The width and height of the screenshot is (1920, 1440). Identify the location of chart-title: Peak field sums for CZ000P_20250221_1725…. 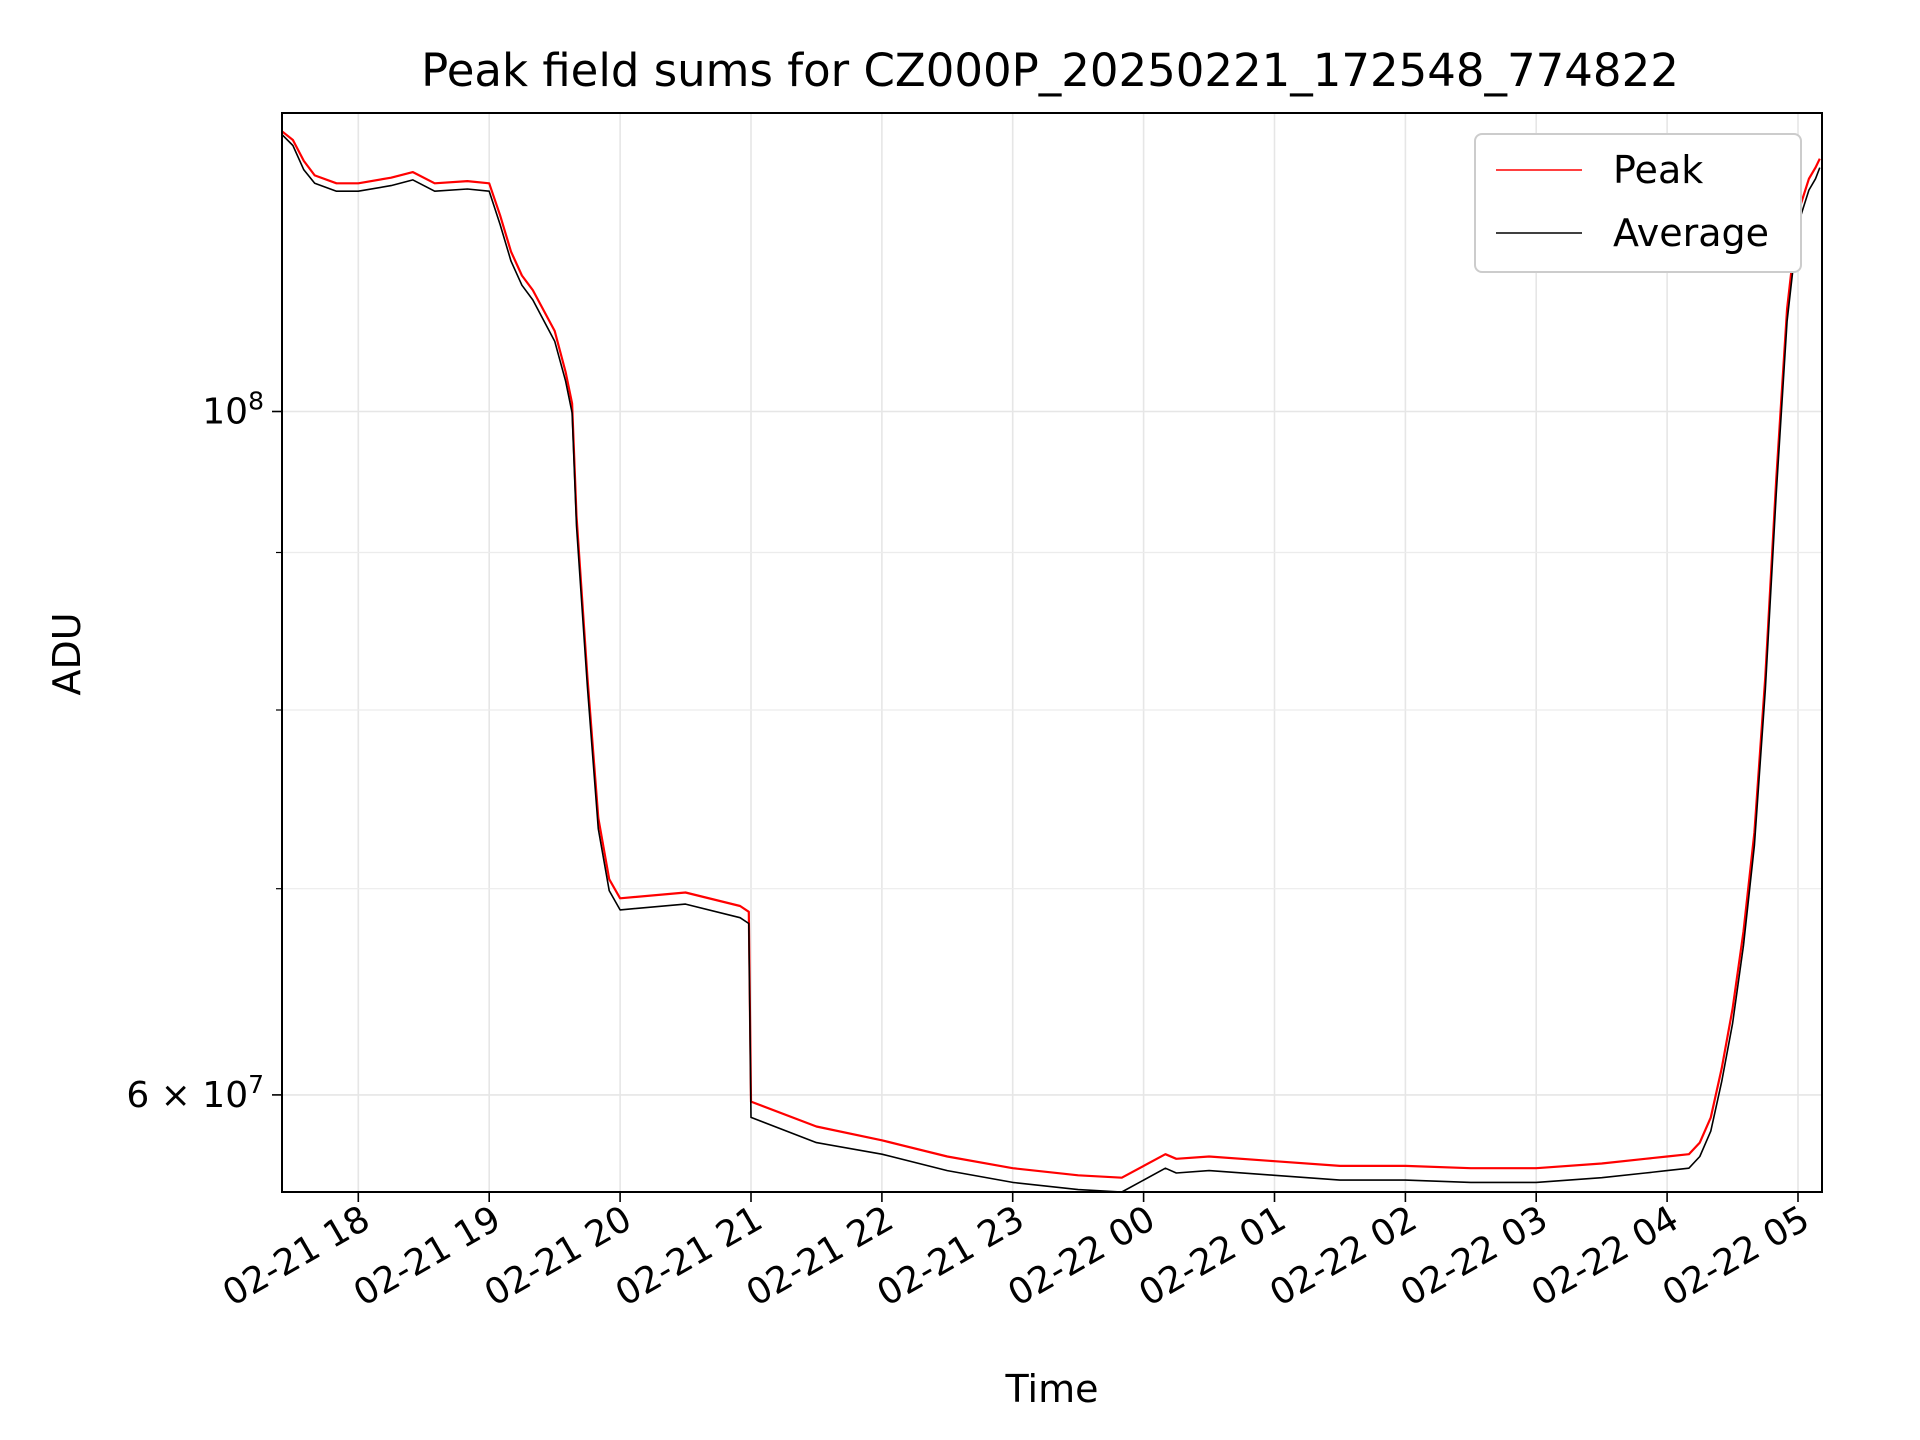
(1050, 70).